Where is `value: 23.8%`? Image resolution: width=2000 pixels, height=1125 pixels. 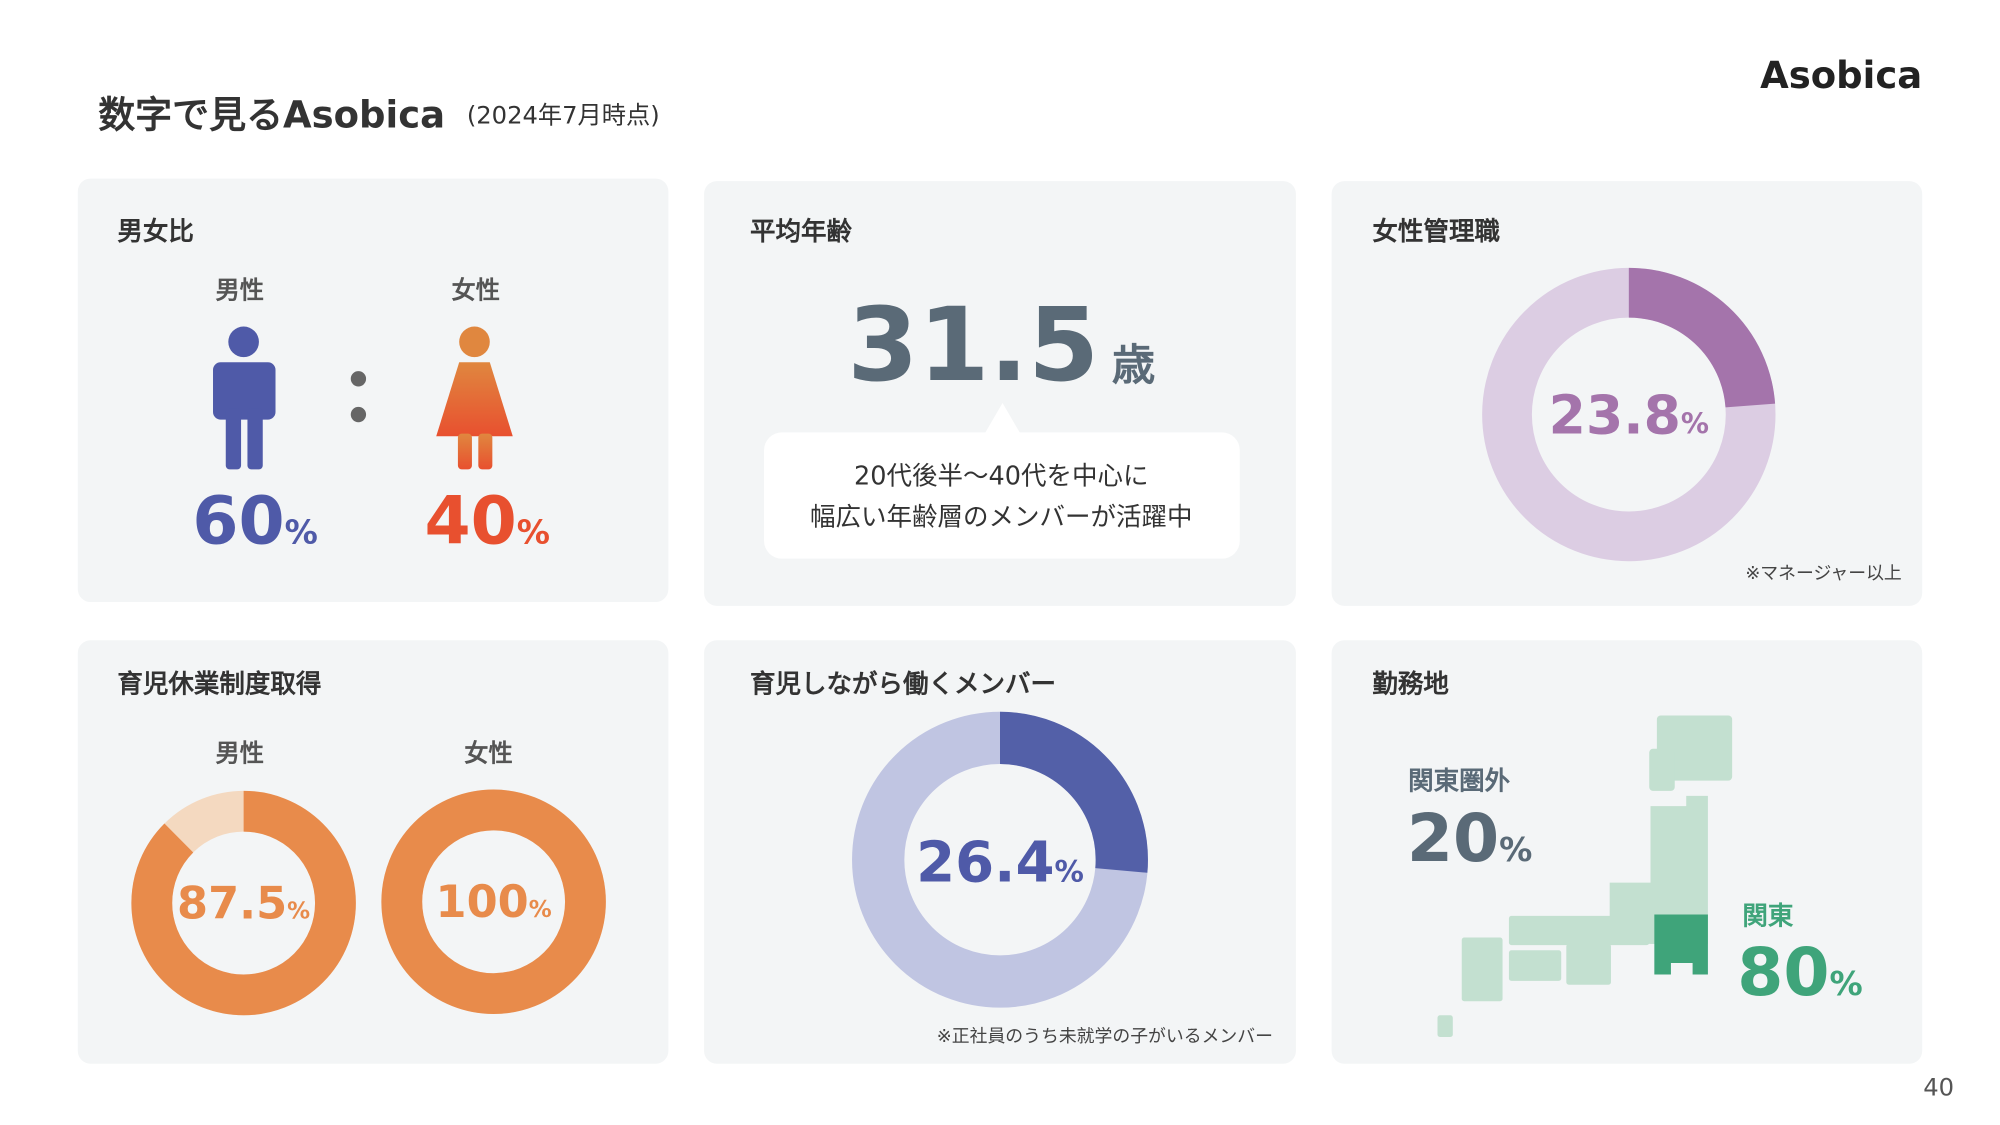 value: 23.8% is located at coordinates (1629, 415).